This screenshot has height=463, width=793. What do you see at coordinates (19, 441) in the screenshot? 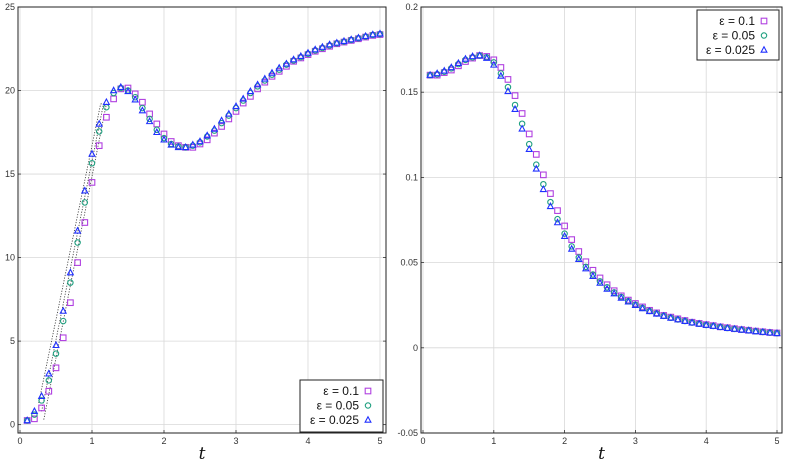
I see `x-tick-label: 0` at bounding box center [19, 441].